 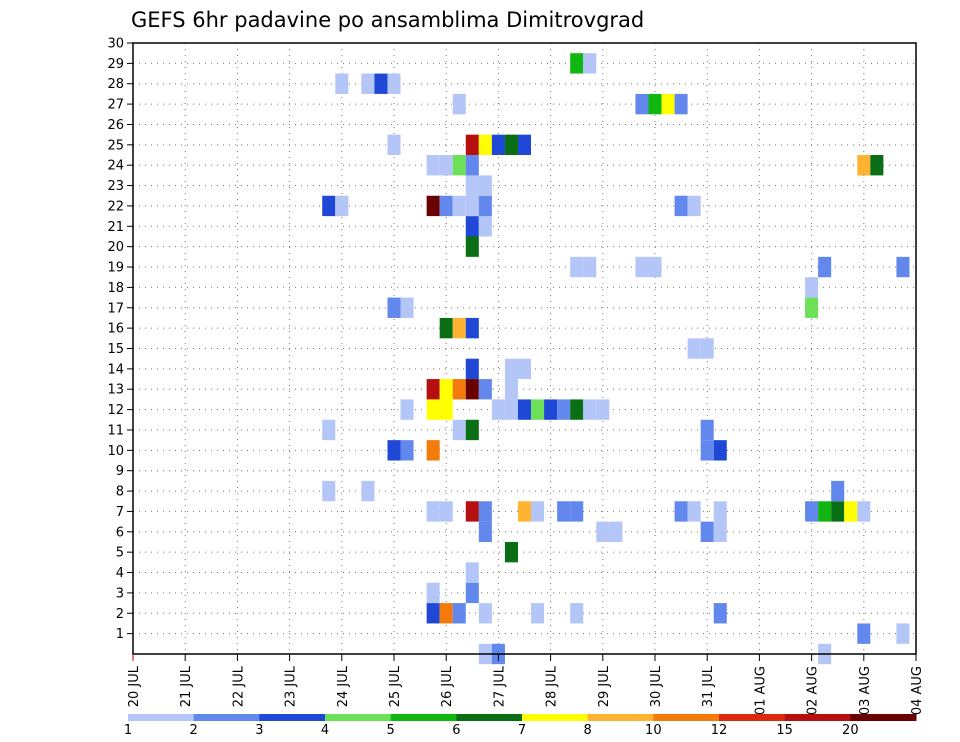 What do you see at coordinates (238, 686) in the screenshot?
I see `x-tick-label: 22 JUL` at bounding box center [238, 686].